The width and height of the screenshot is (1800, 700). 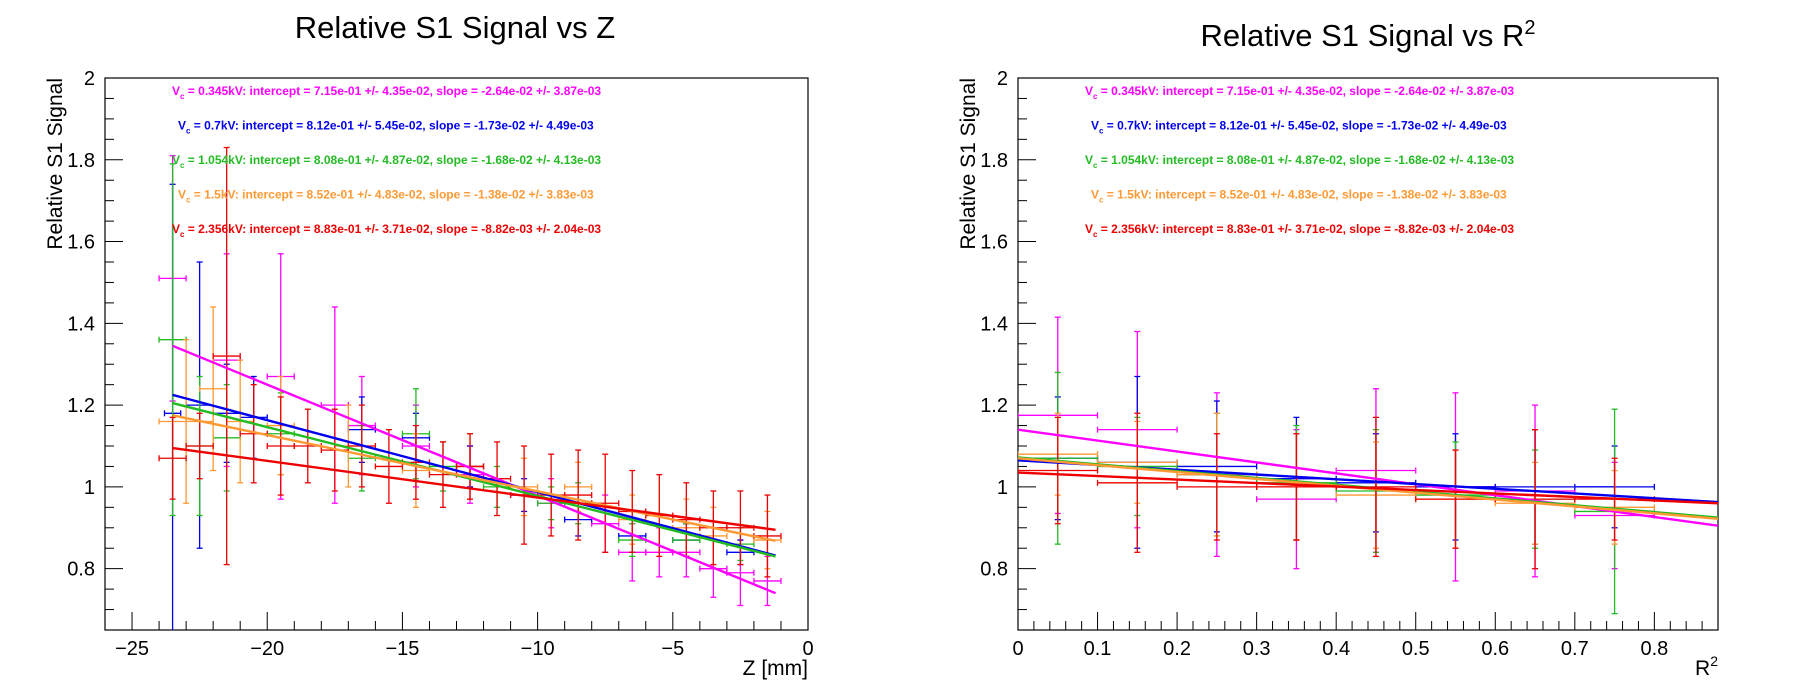 What do you see at coordinates (132, 649) in the screenshot?
I see `x-tick-label: −25` at bounding box center [132, 649].